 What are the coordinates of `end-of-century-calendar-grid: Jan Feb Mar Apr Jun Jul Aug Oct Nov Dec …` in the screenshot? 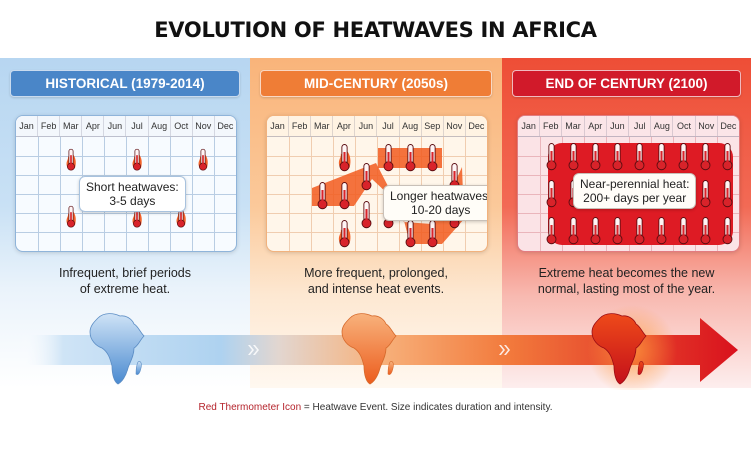 It's located at (628, 183).